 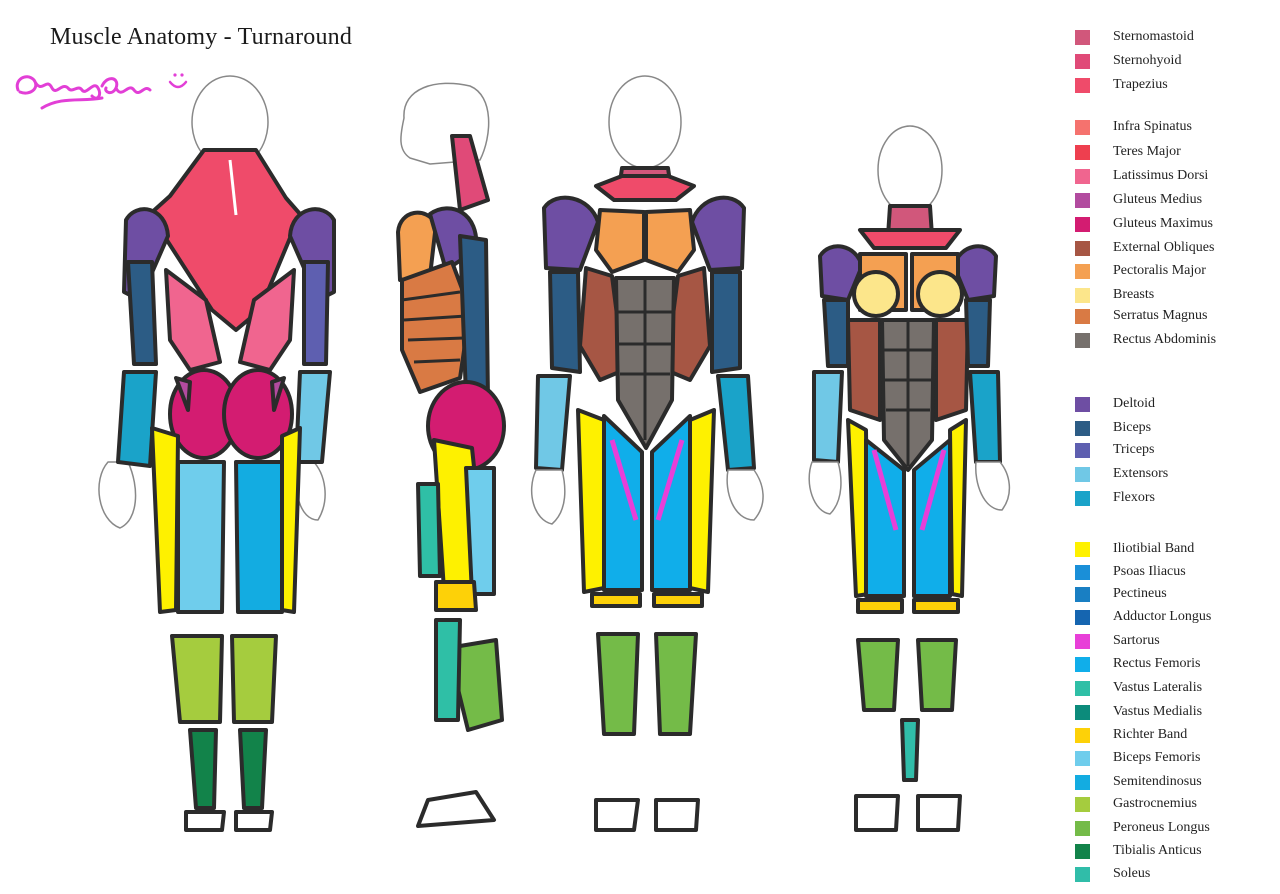 I want to click on legend-label: Gastrocnemius, so click(x=1155, y=803).